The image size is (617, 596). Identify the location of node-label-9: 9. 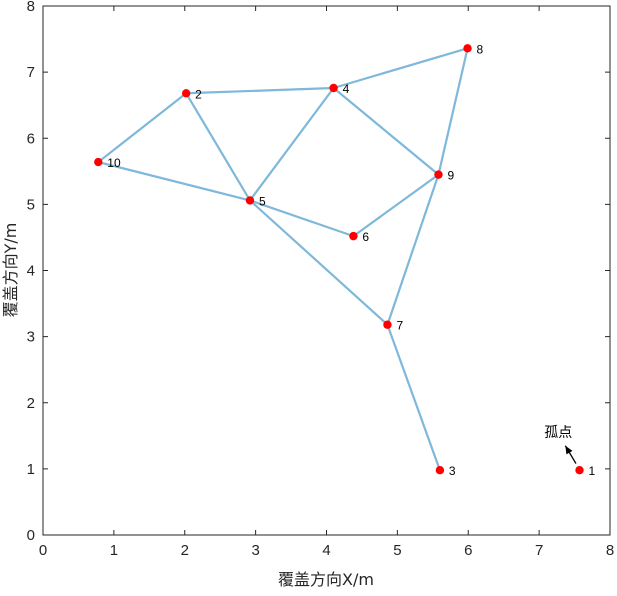
(450, 176).